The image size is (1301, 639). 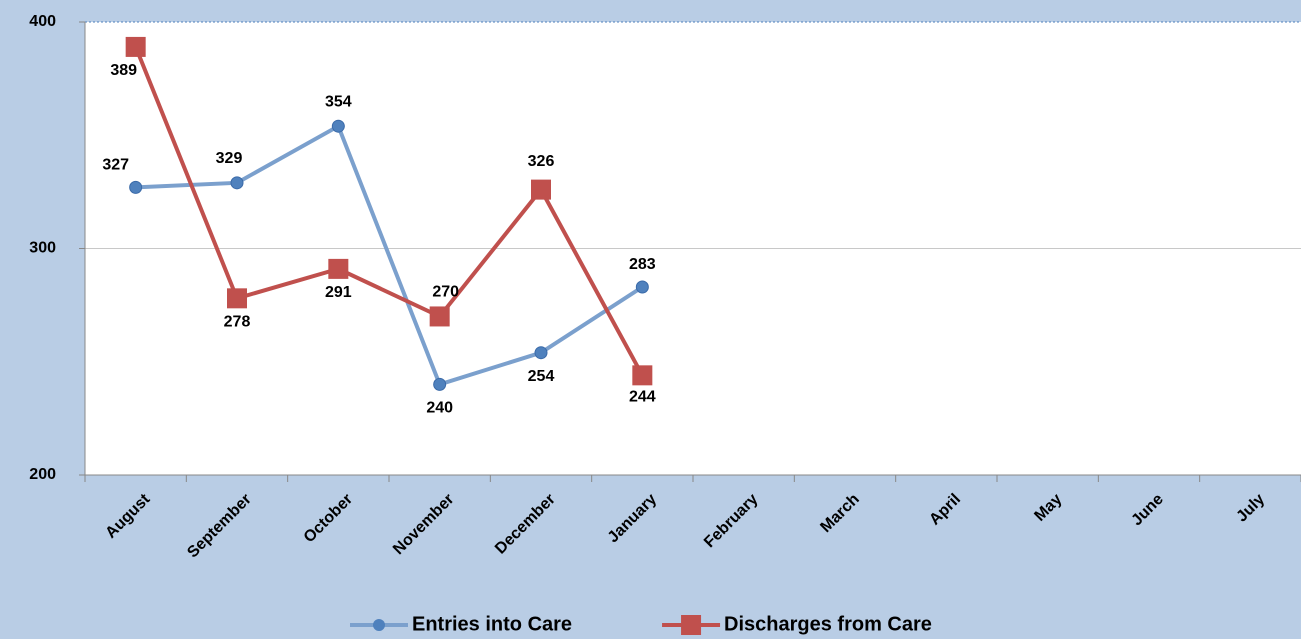 I want to click on data-label: 326, so click(x=541, y=161).